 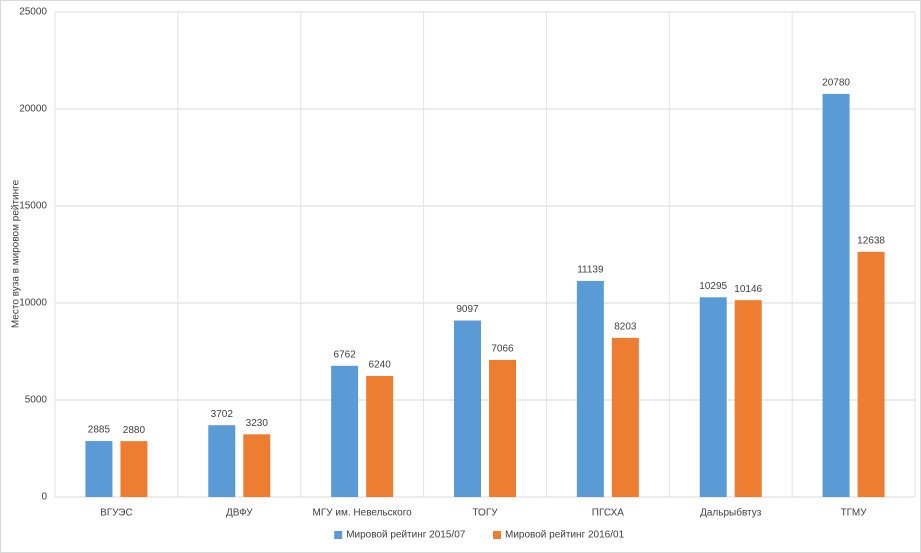 What do you see at coordinates (748, 289) in the screenshot?
I see `data-label: 10146` at bounding box center [748, 289].